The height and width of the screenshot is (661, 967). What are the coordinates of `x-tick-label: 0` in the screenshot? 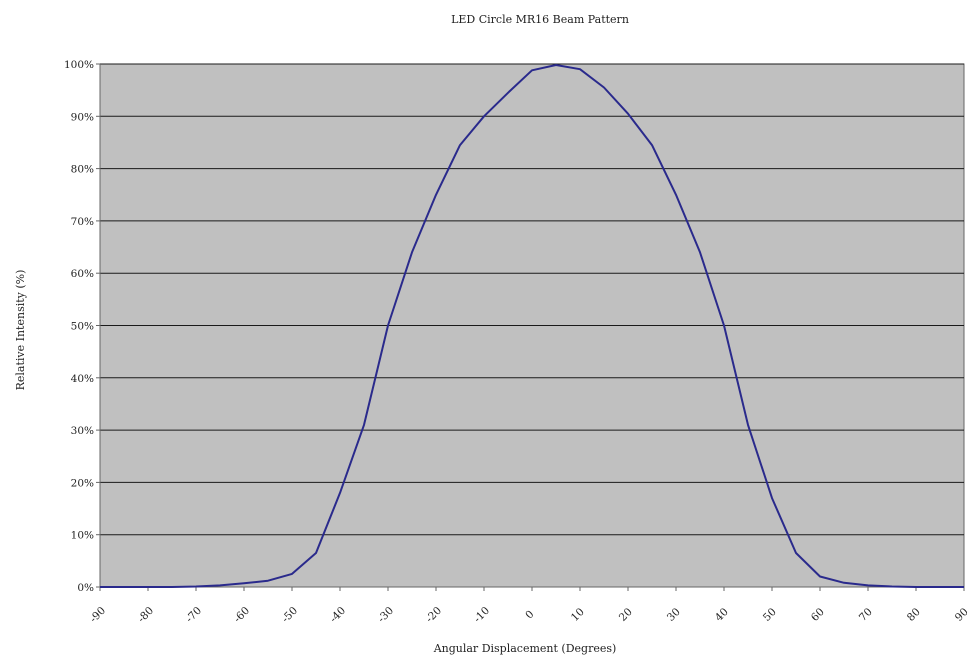 It's located at (529, 614).